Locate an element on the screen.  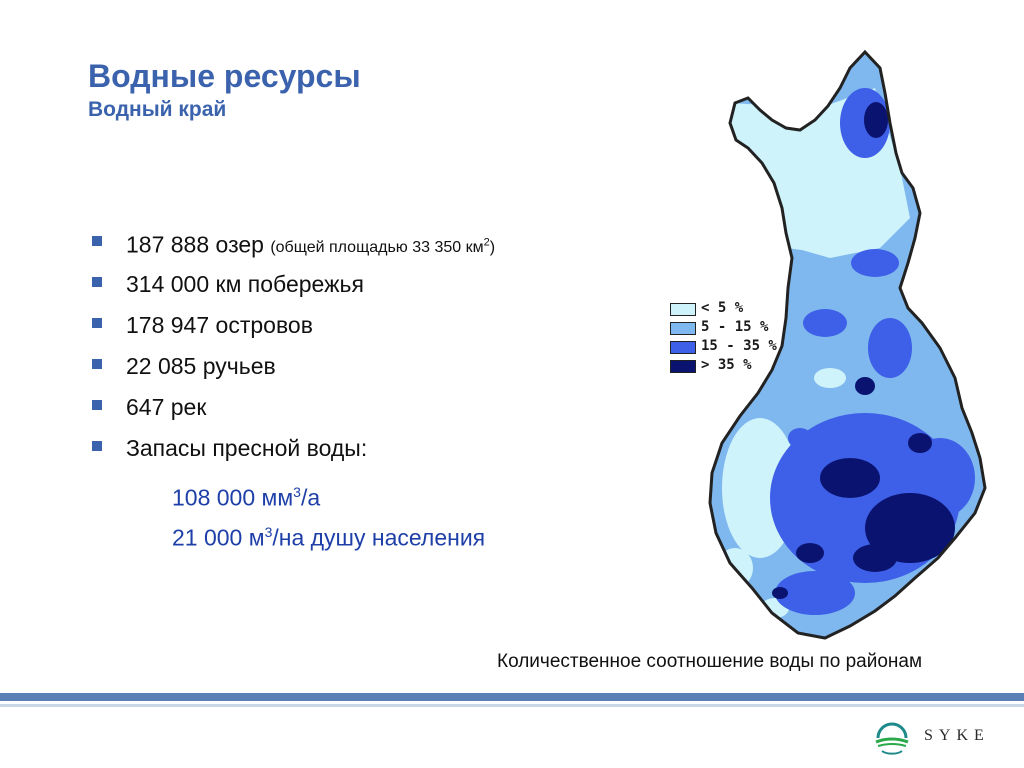
syke-logo-icon is located at coordinates (892, 738).